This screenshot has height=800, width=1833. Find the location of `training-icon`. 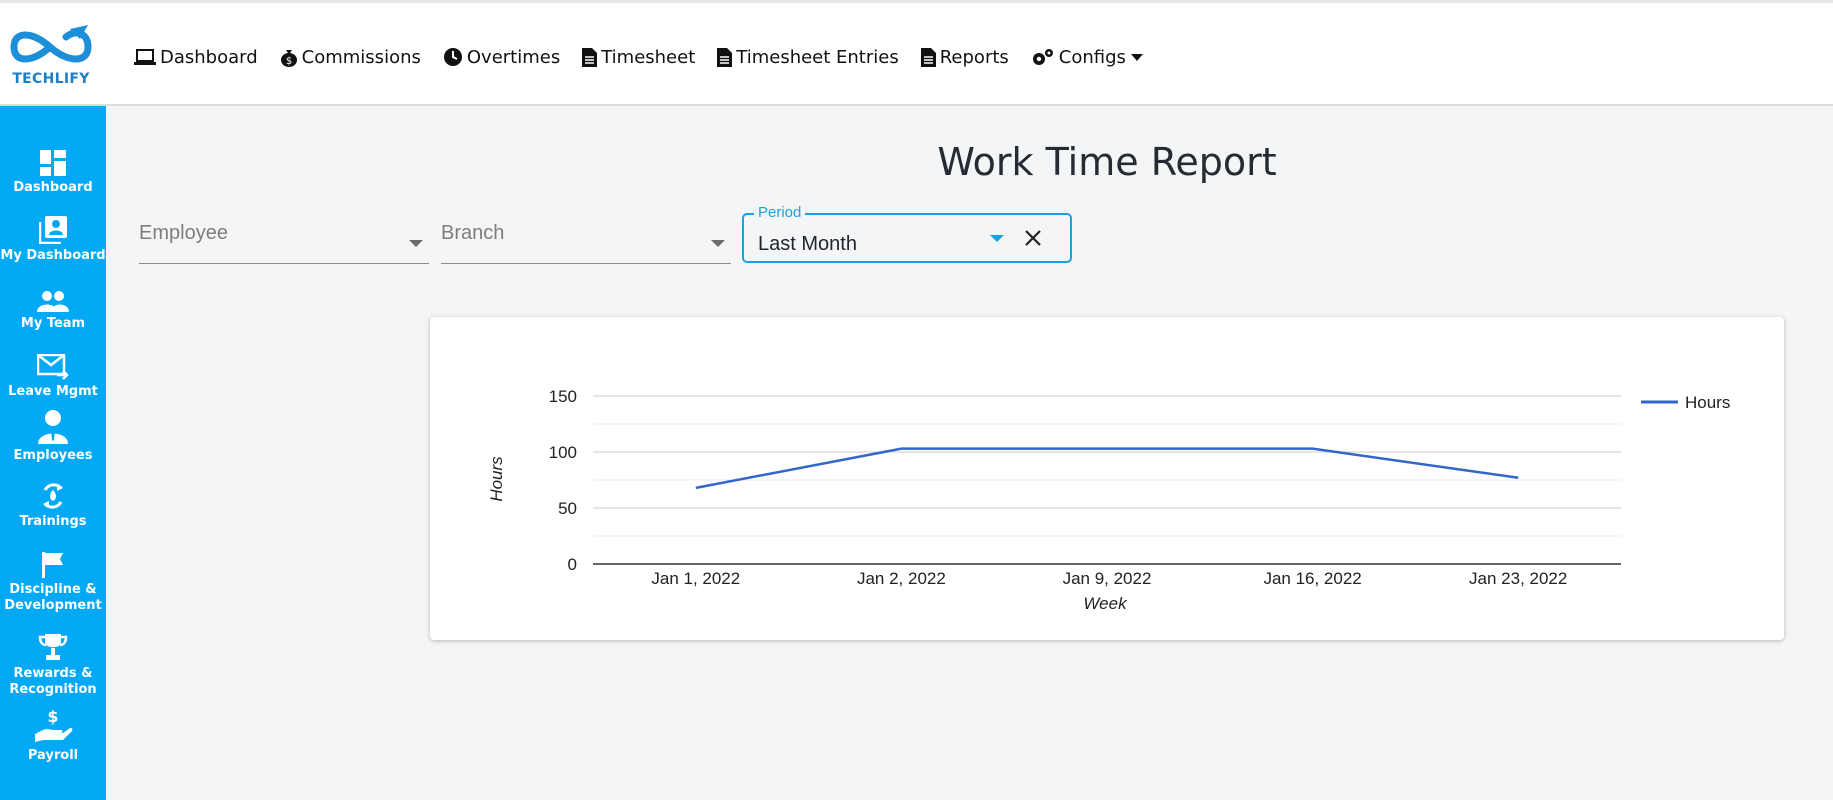

training-icon is located at coordinates (53, 496).